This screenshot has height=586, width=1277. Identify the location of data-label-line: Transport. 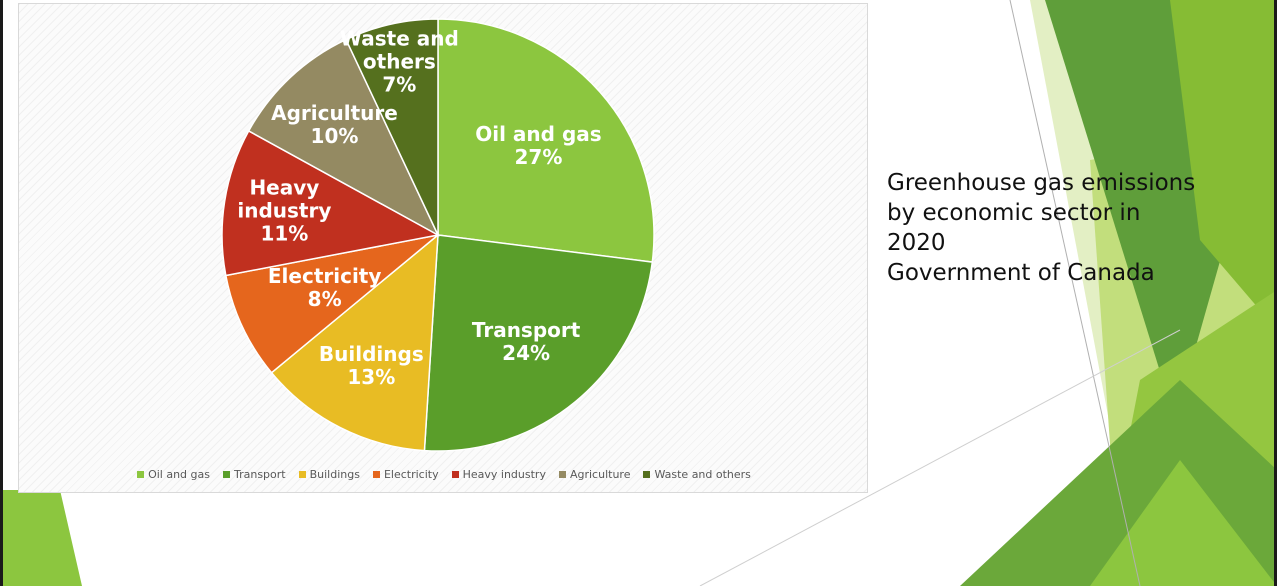
(526, 329).